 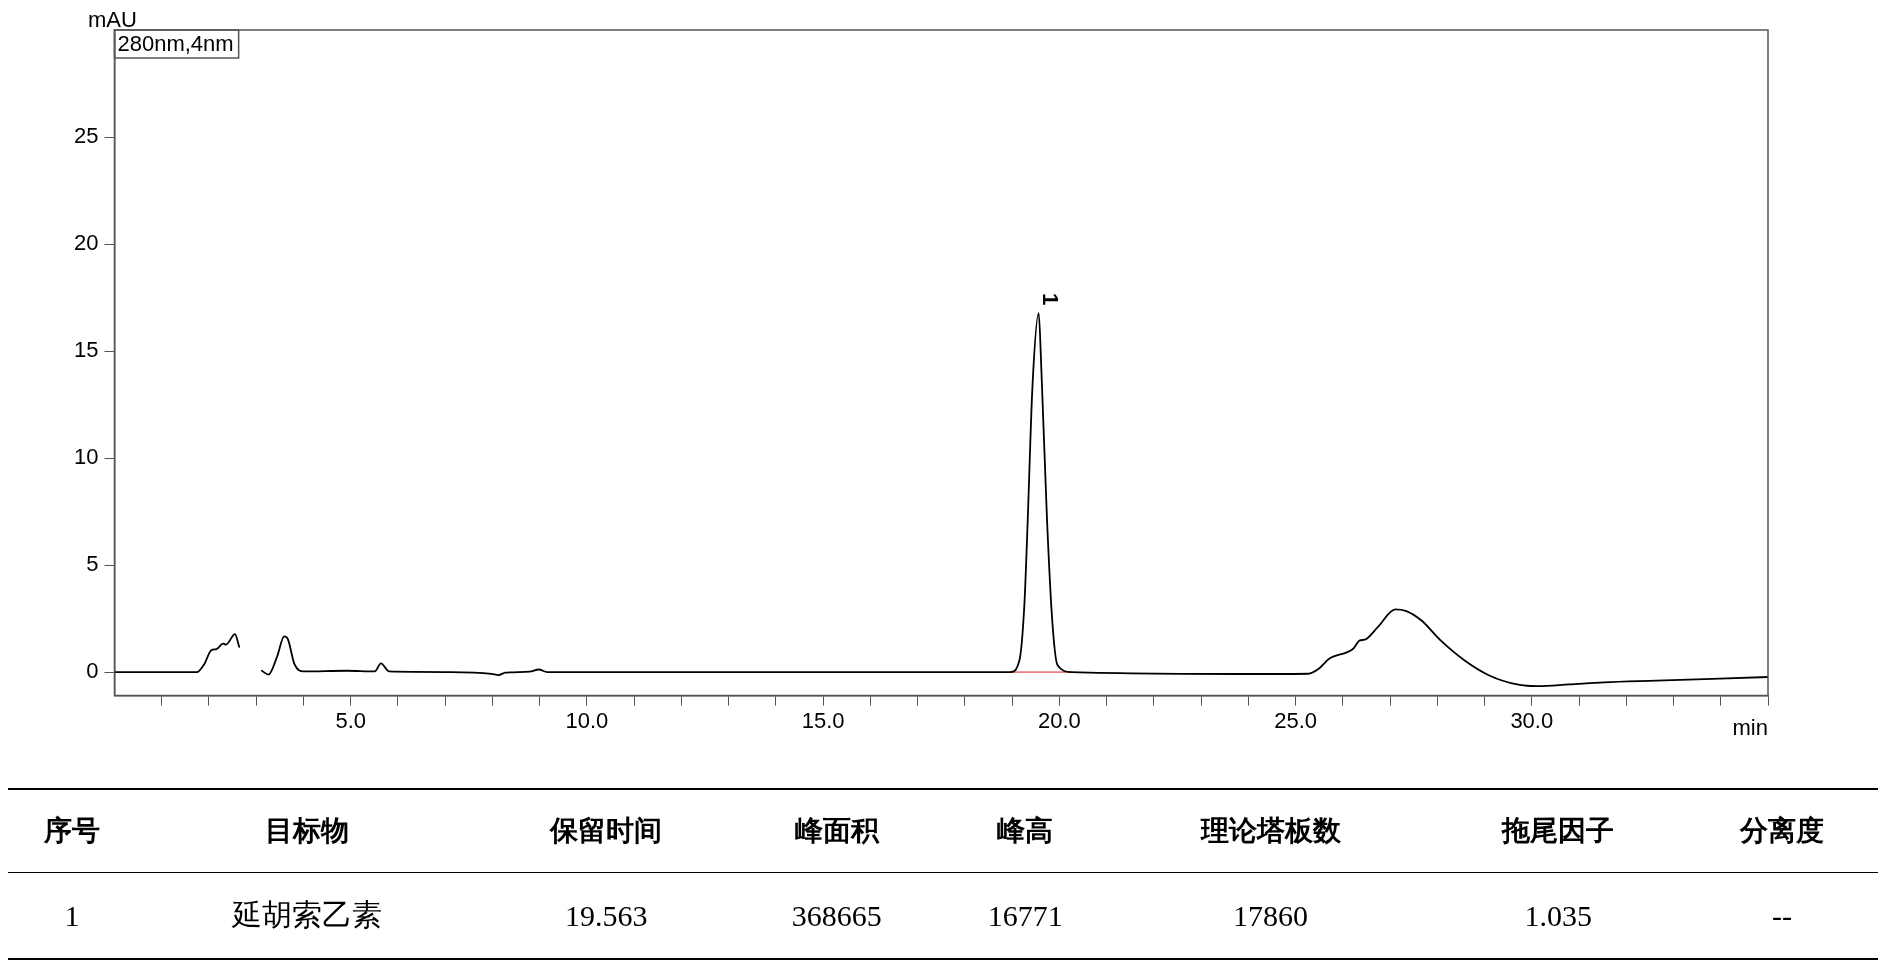 I want to click on y-tick-label: 15, so click(x=86, y=350).